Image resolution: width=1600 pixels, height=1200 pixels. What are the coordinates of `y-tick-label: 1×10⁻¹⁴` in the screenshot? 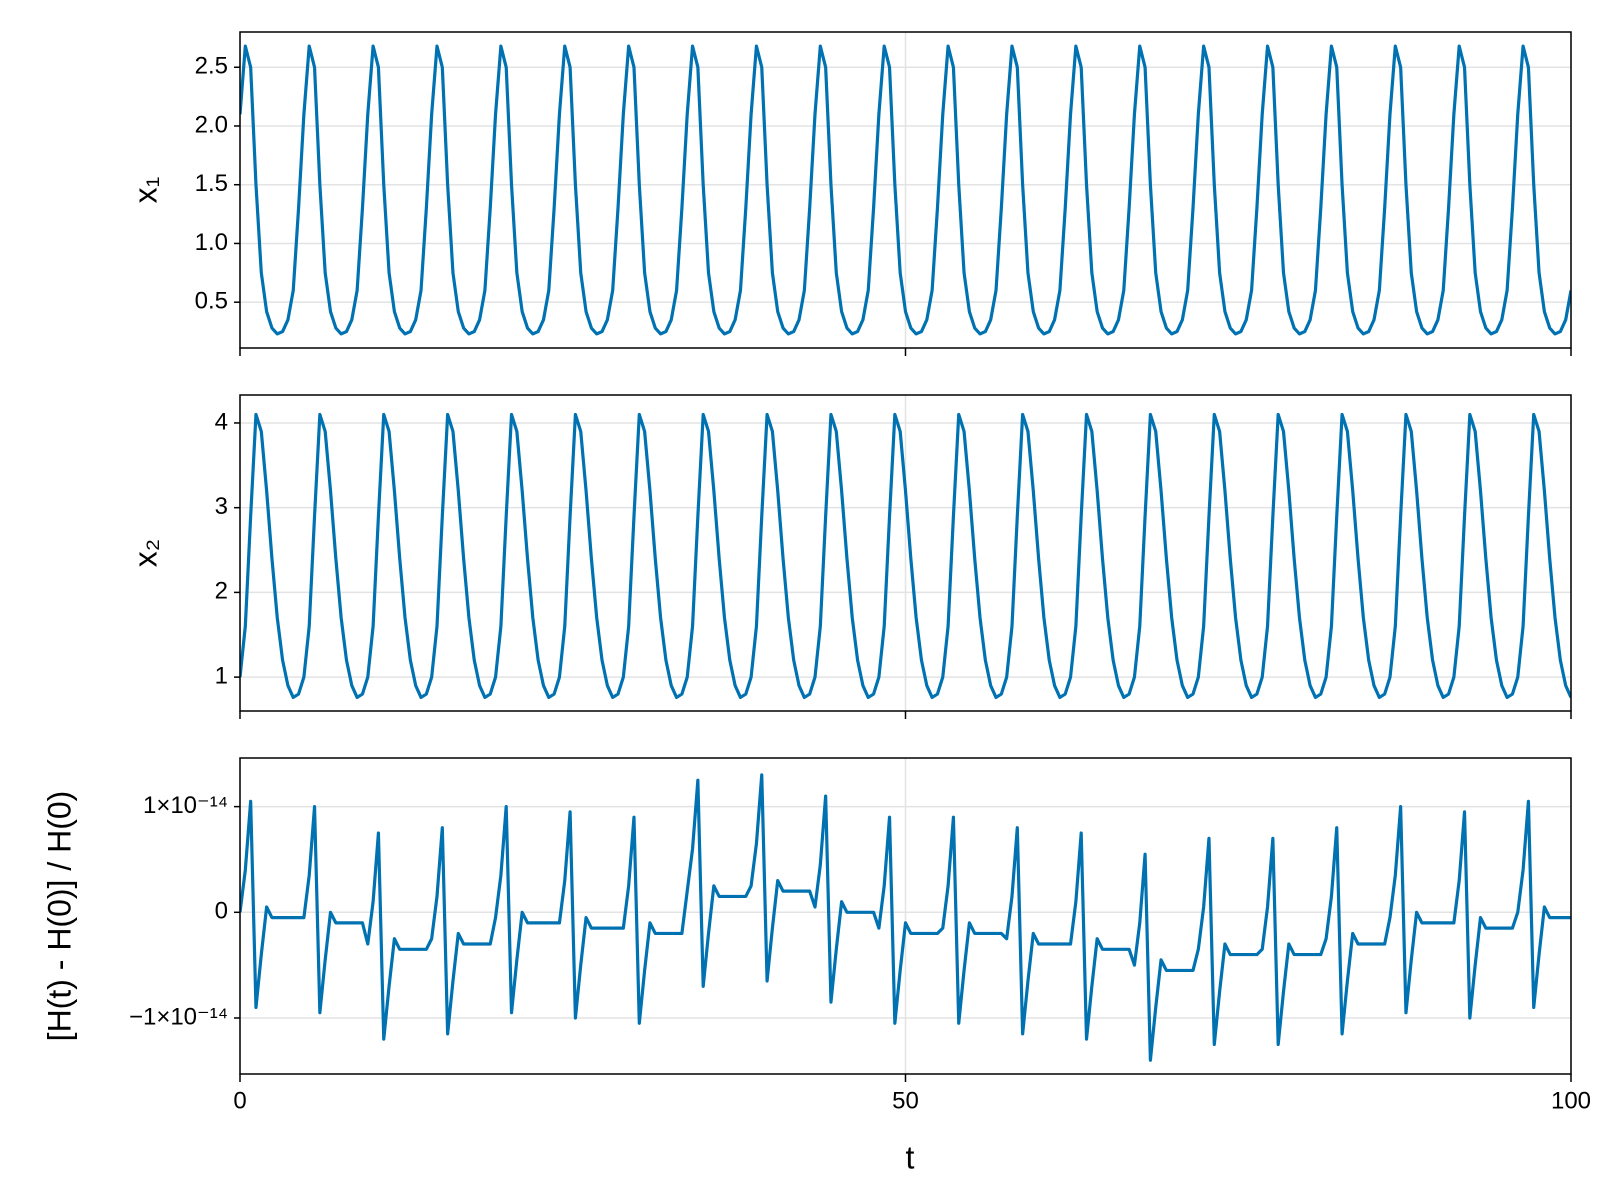 It's located at (185, 805).